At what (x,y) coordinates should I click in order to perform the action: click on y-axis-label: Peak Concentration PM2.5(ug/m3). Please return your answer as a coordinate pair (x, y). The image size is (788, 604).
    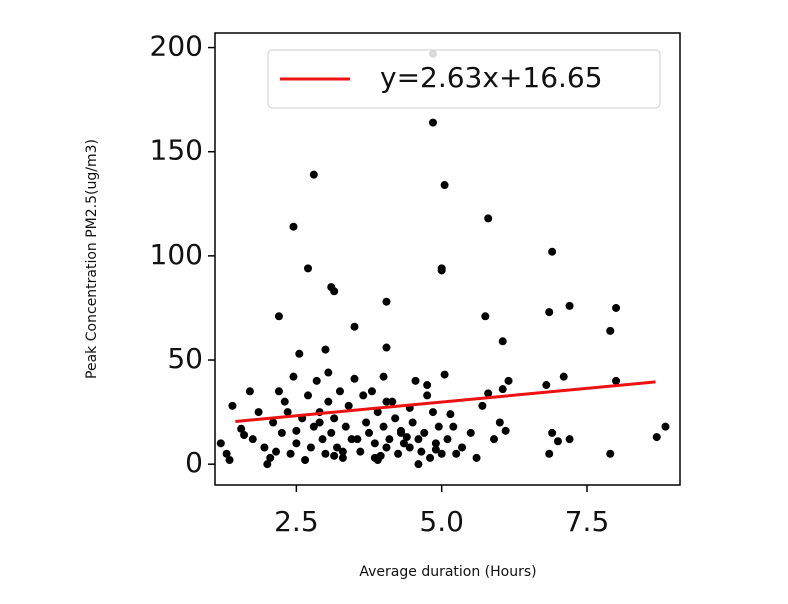
    Looking at the image, I should click on (92, 259).